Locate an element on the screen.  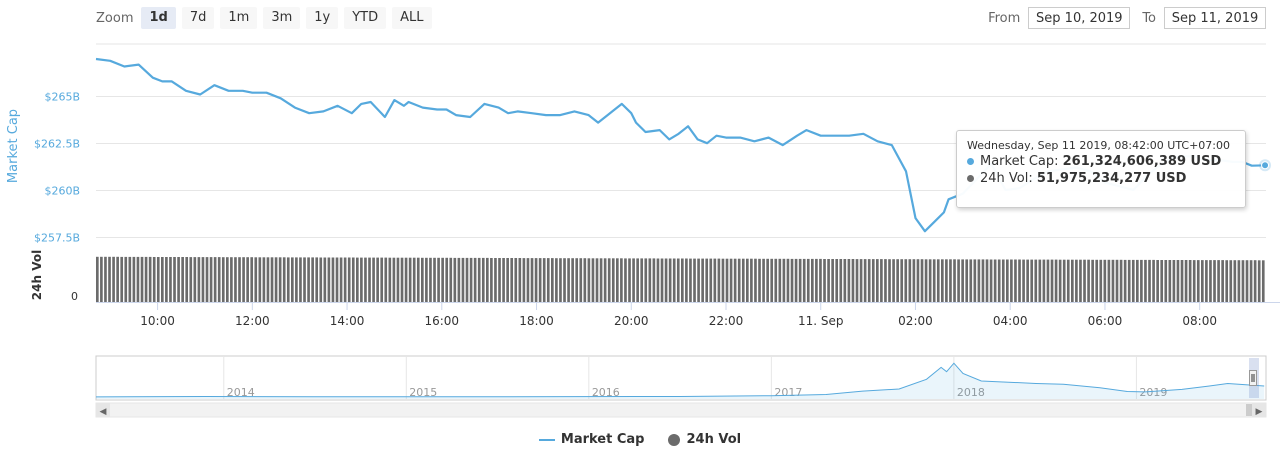
zoom-button-1m: 1m is located at coordinates (239, 18).